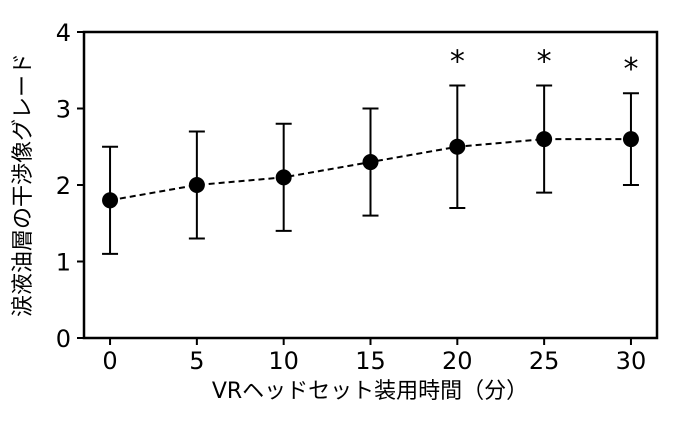 The width and height of the screenshot is (683, 429). What do you see at coordinates (370, 361) in the screenshot?
I see `x-tick-label: 15` at bounding box center [370, 361].